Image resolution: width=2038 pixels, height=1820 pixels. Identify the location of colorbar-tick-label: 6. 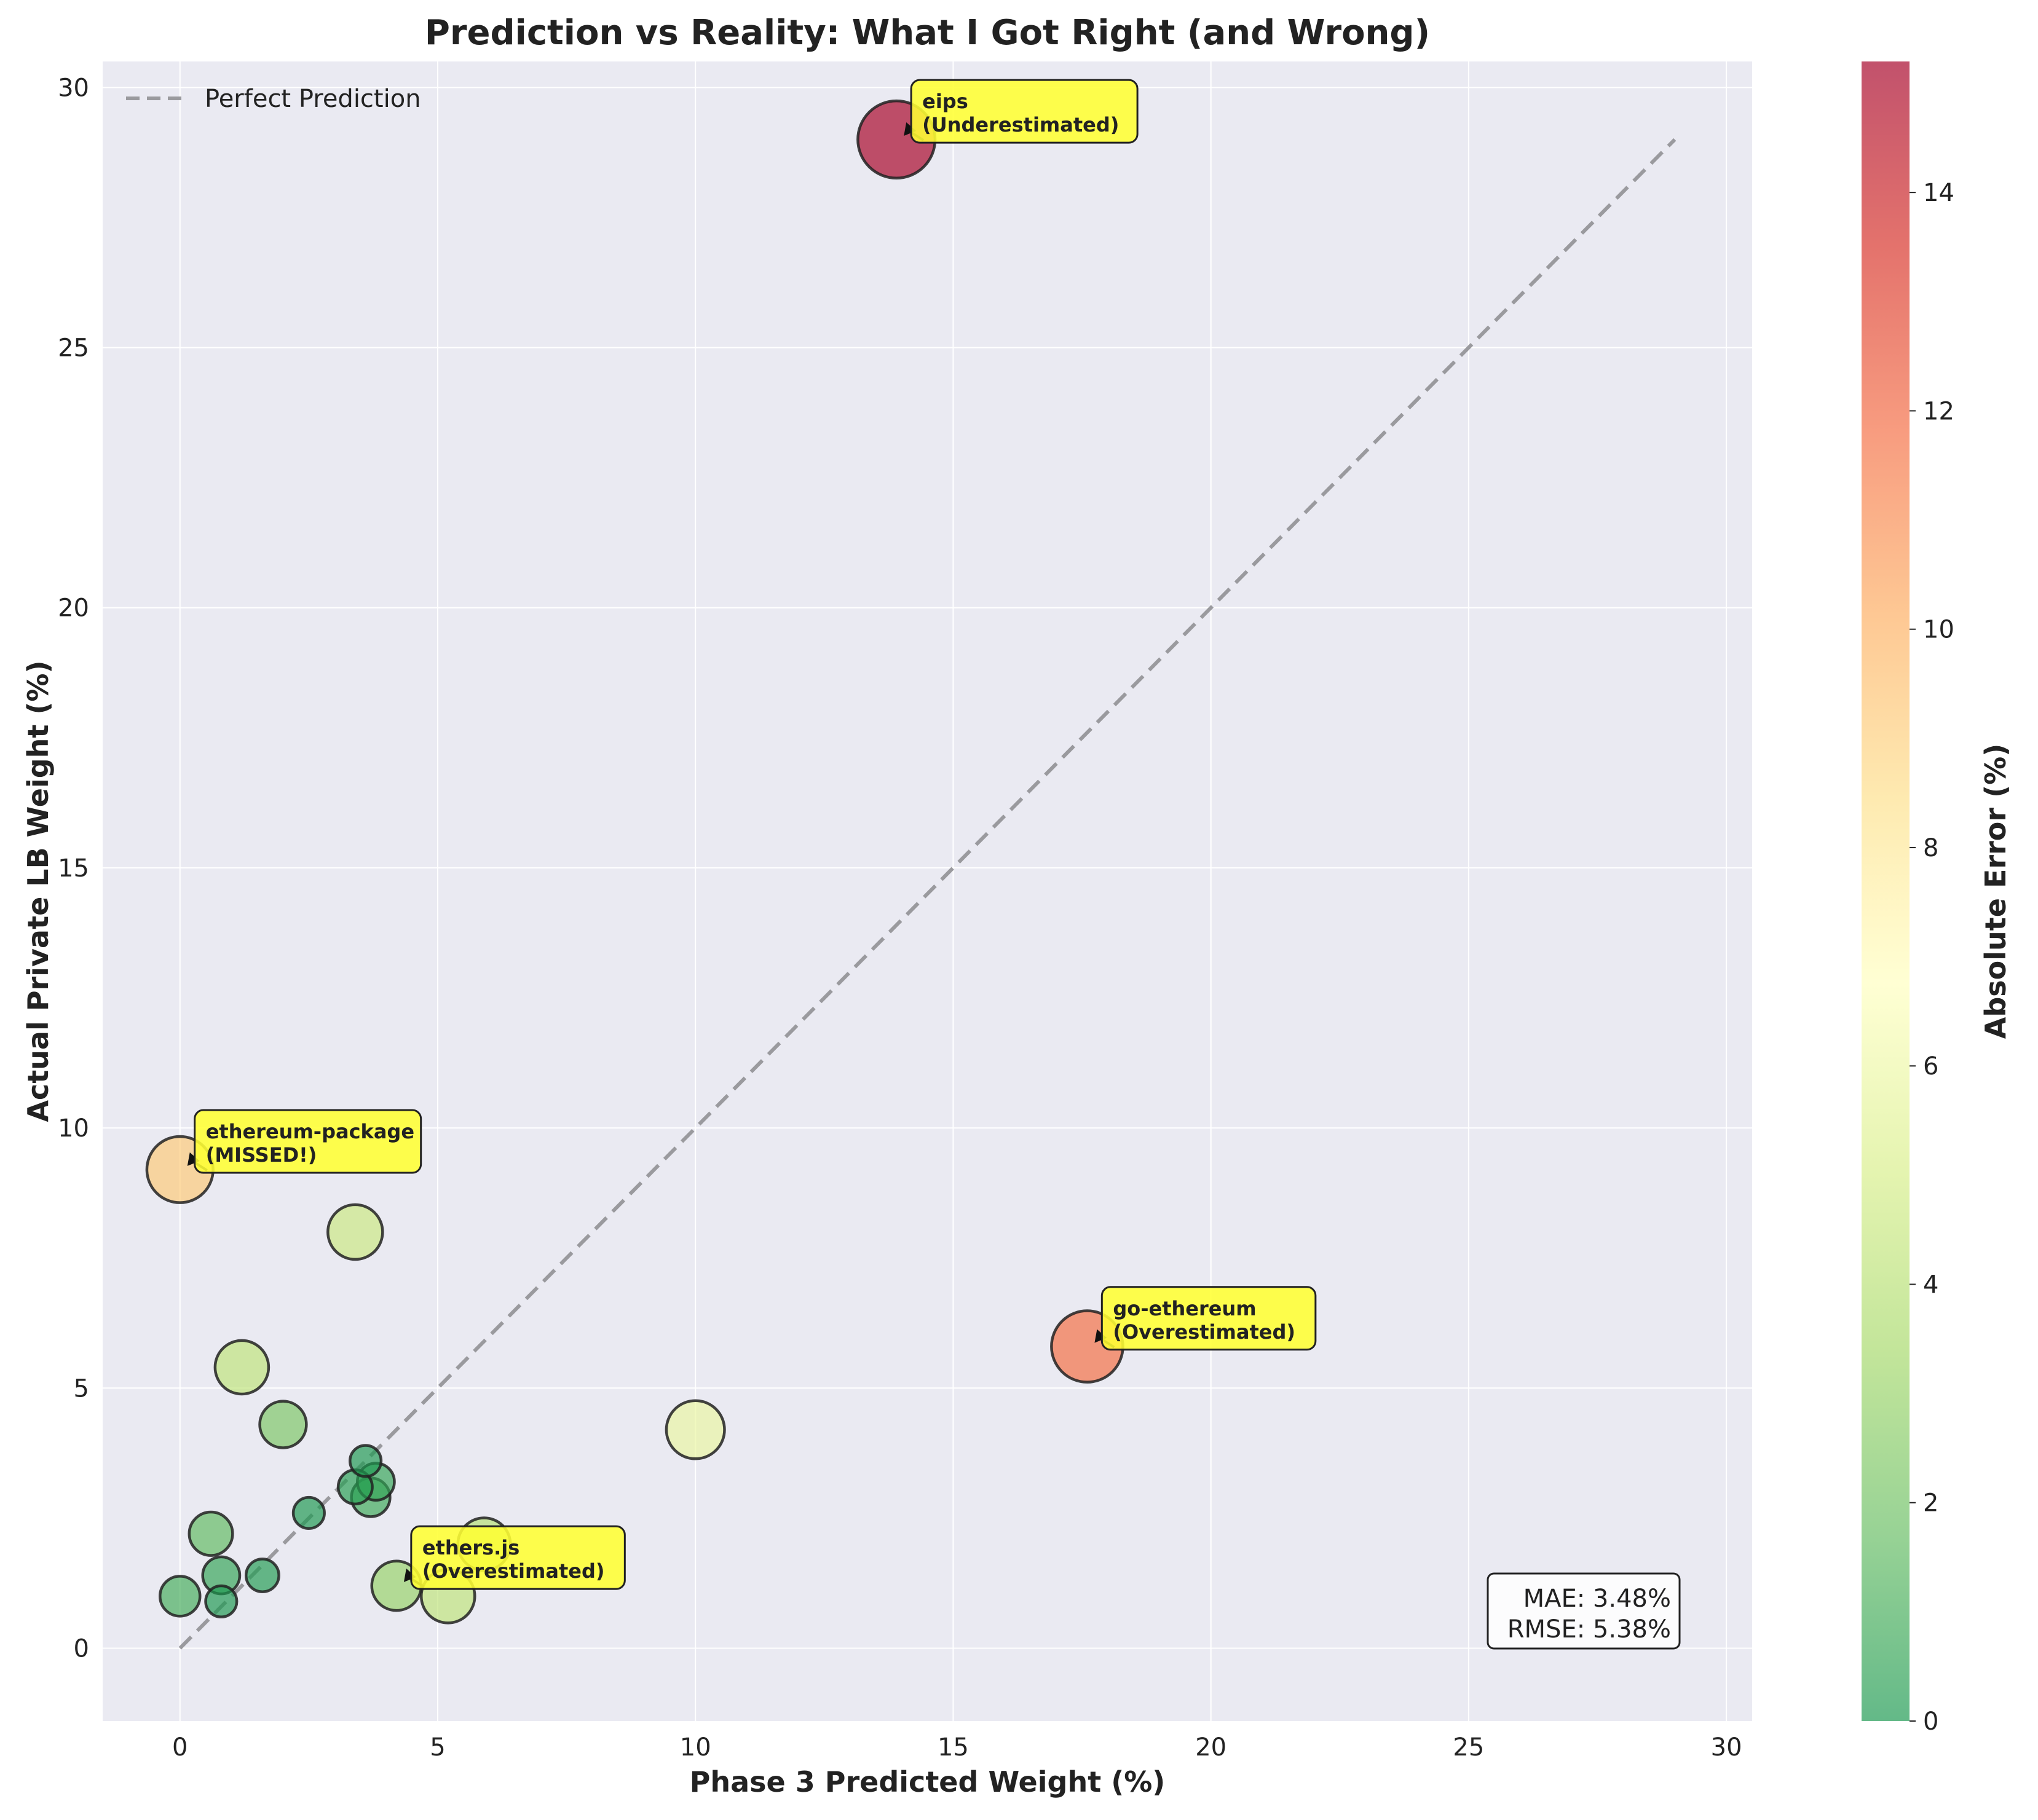
(1930, 1066).